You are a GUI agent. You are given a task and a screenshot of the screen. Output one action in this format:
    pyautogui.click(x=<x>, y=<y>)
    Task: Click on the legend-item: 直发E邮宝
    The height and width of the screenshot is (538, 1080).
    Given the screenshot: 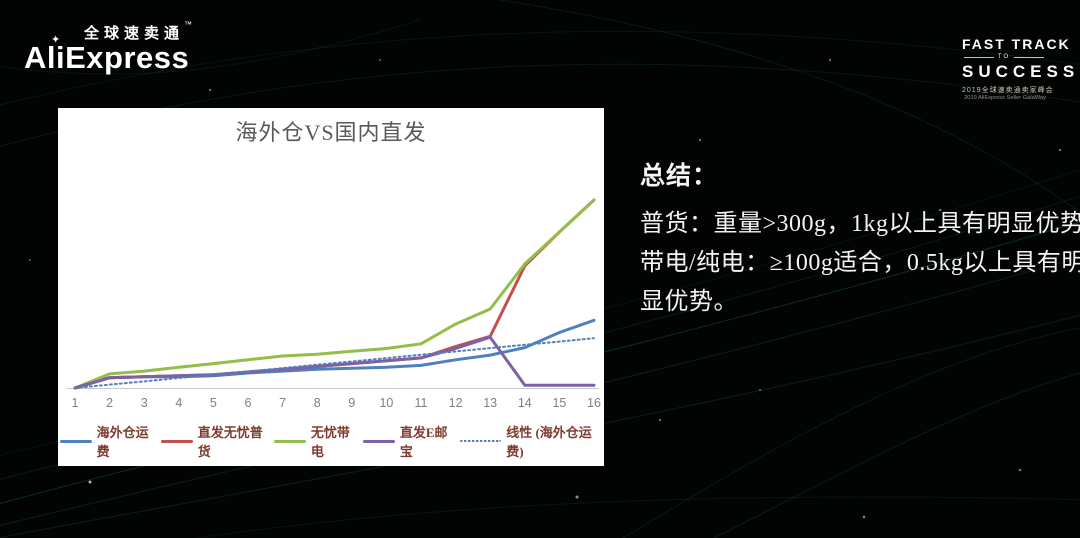 What is the action you would take?
    pyautogui.click(x=409, y=441)
    